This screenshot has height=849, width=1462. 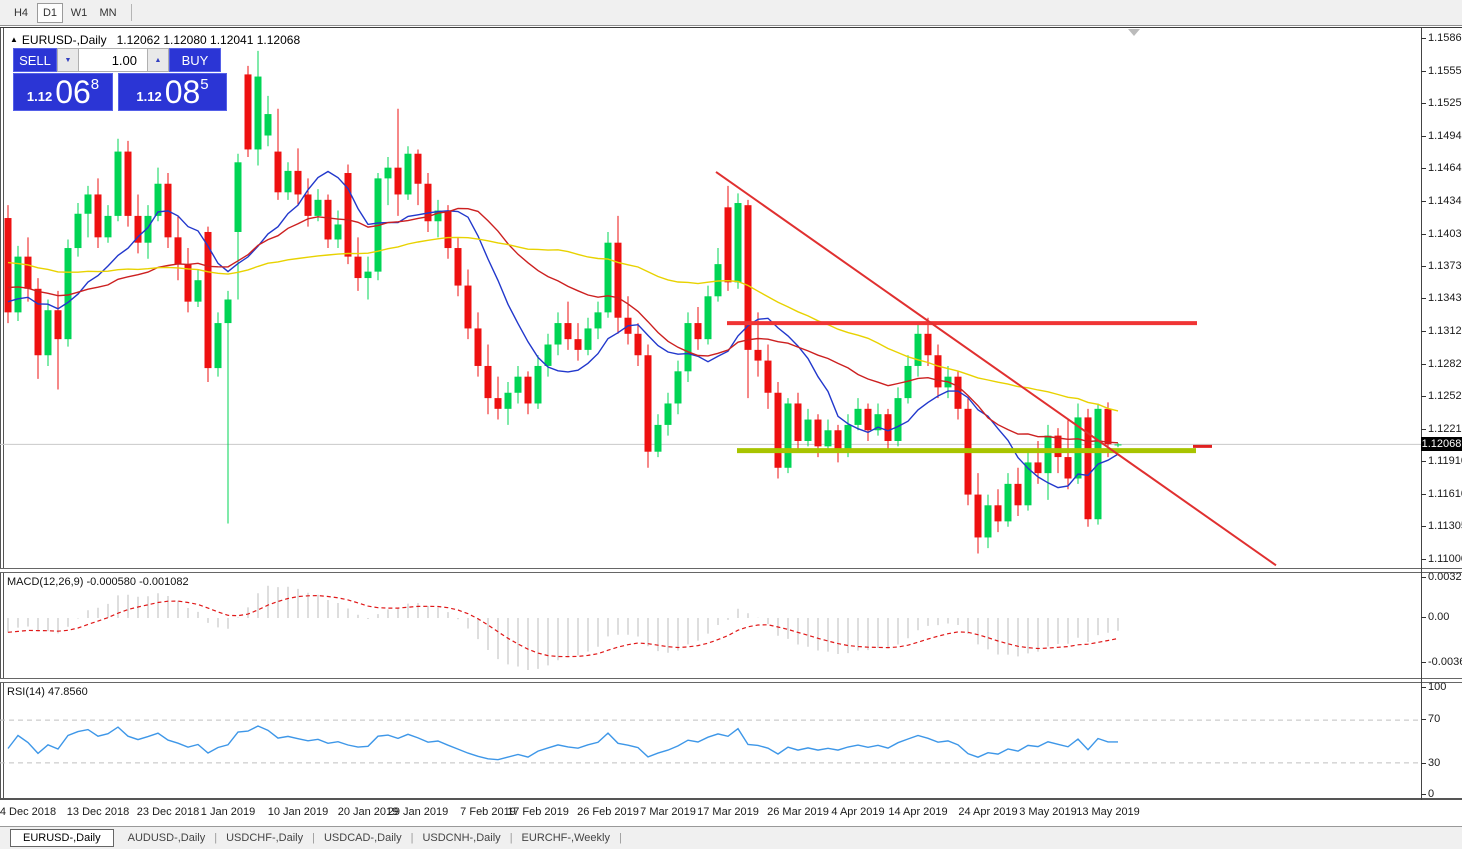 What do you see at coordinates (1445, 136) in the screenshot?
I see `price-axis-label: 1.14945` at bounding box center [1445, 136].